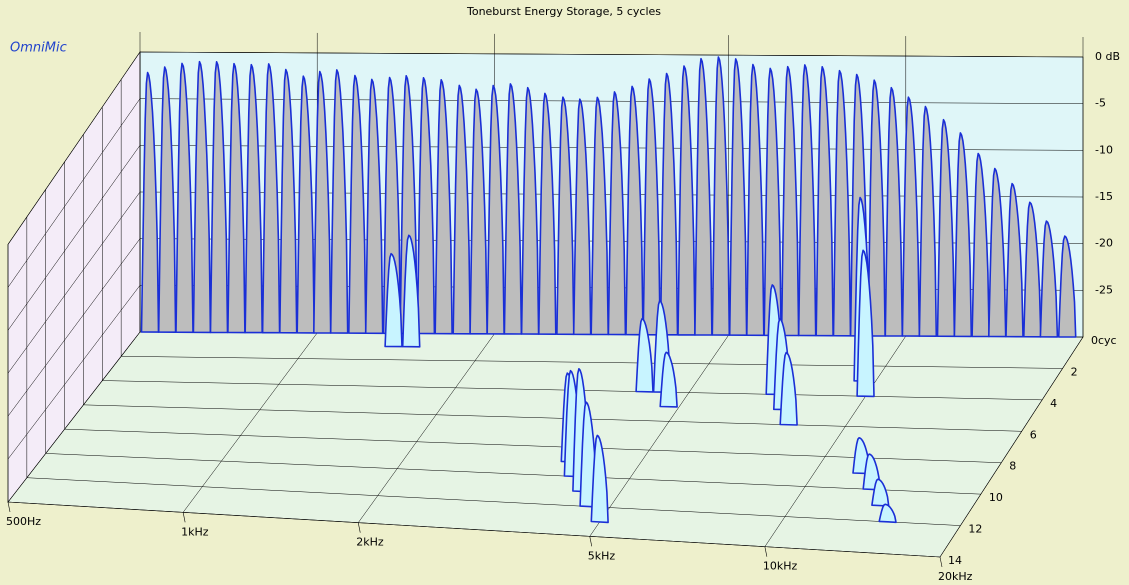 The height and width of the screenshot is (585, 1129). What do you see at coordinates (1104, 243) in the screenshot?
I see `y-tick-label: -20` at bounding box center [1104, 243].